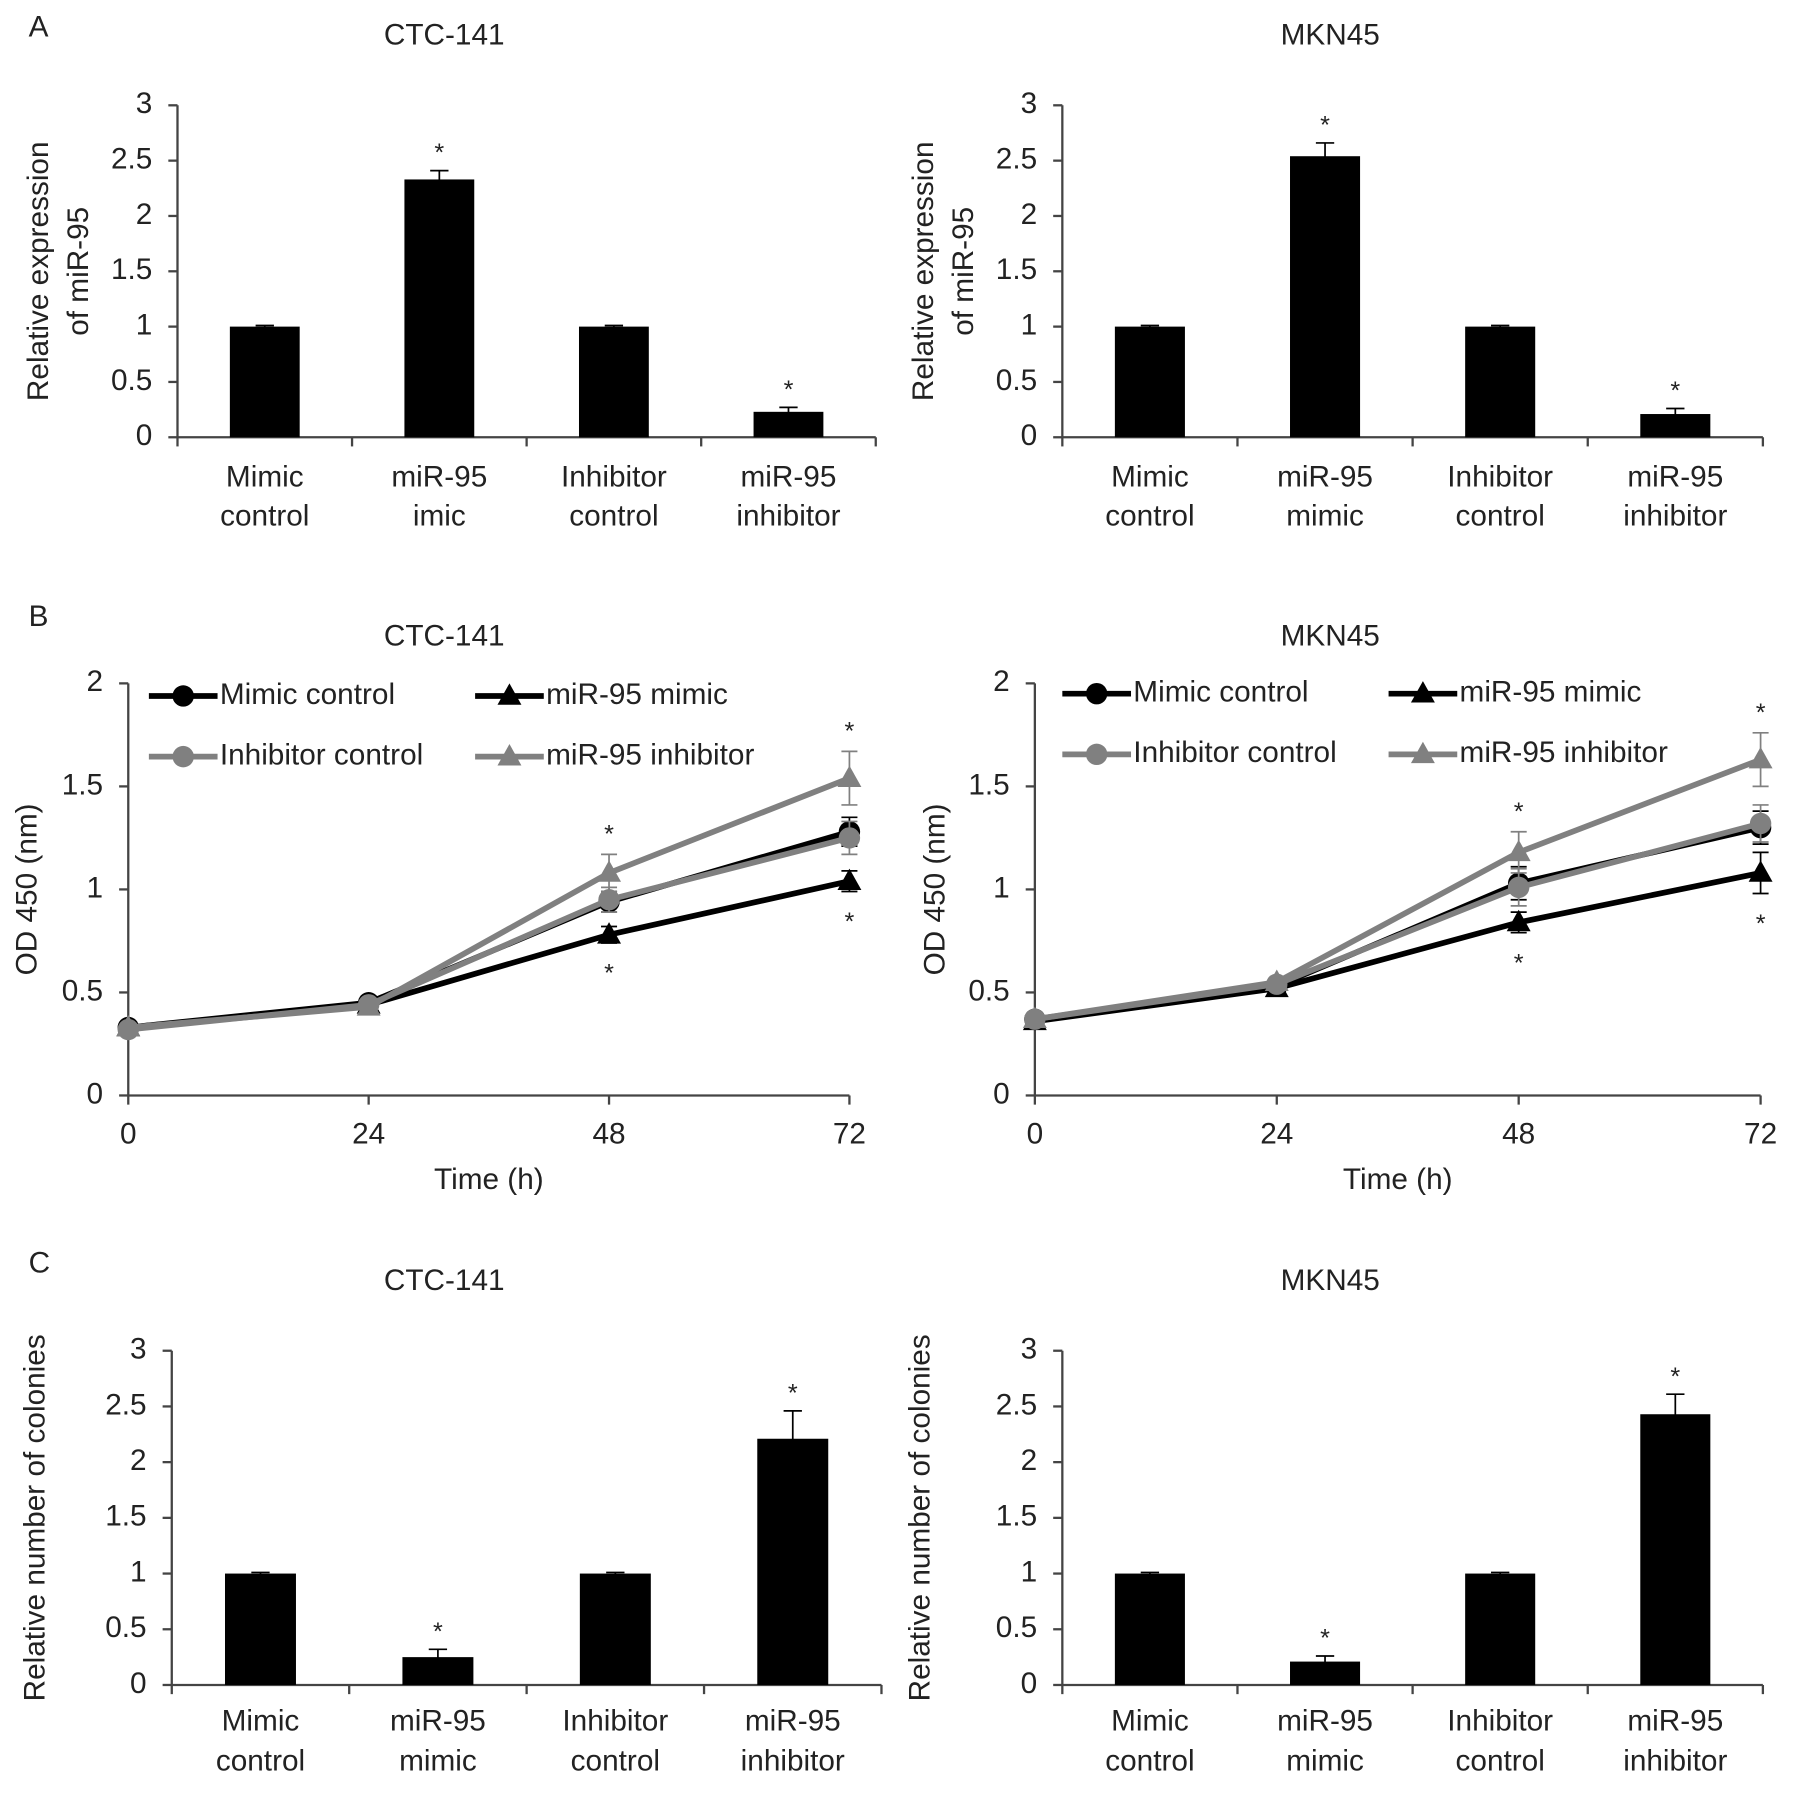 This screenshot has width=1795, height=1793. What do you see at coordinates (934, 889) in the screenshot?
I see `y-axis-label: OD 450 (nm)` at bounding box center [934, 889].